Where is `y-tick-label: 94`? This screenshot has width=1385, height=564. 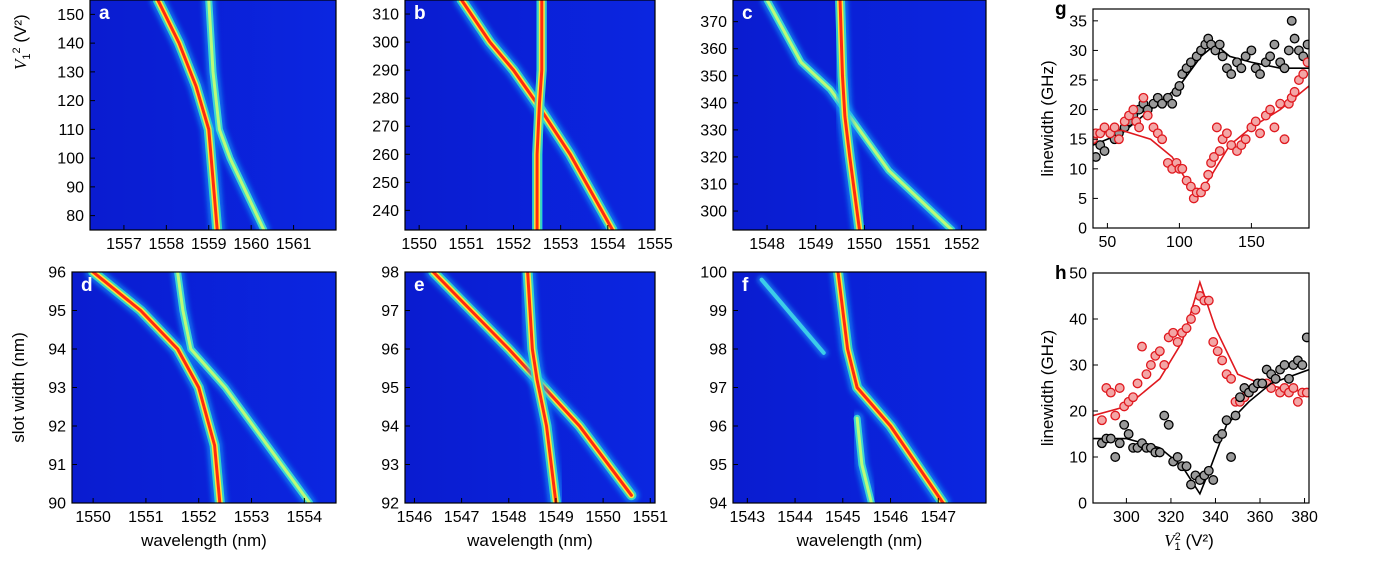 y-tick-label: 94 is located at coordinates (718, 504).